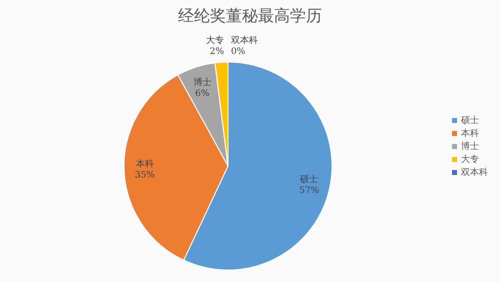 The image size is (500, 282). I want to click on slice-label: 硕士, so click(308, 180).